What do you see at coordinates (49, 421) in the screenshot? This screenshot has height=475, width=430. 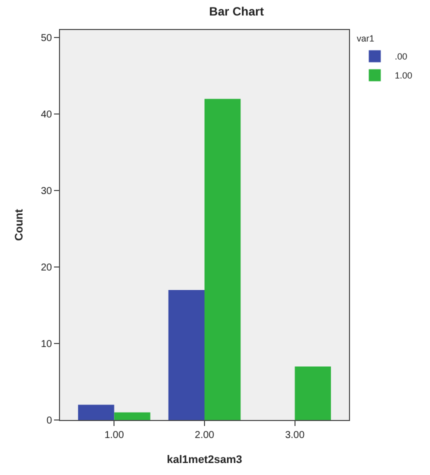 I see `y-tick-label: 0` at bounding box center [49, 421].